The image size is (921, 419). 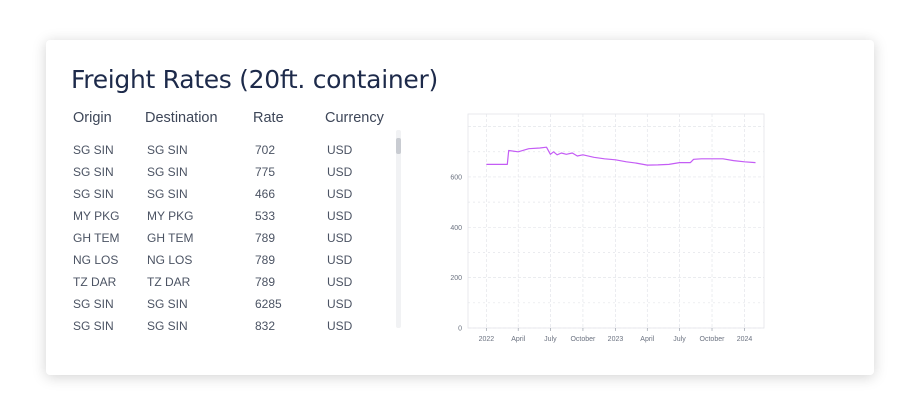 What do you see at coordinates (268, 304) in the screenshot?
I see `cell-rate: 6285` at bounding box center [268, 304].